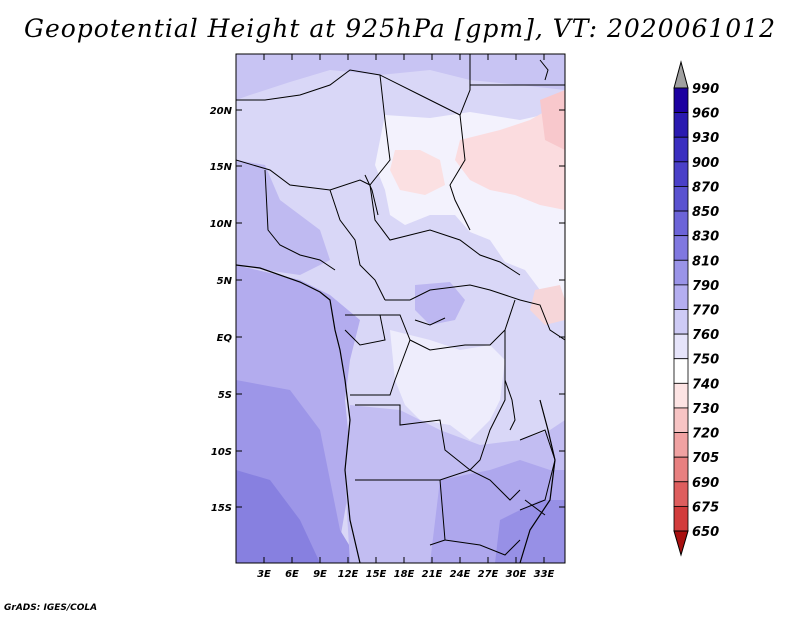 This screenshot has height=618, width=800. I want to click on field-pink-west, so click(417, 172).